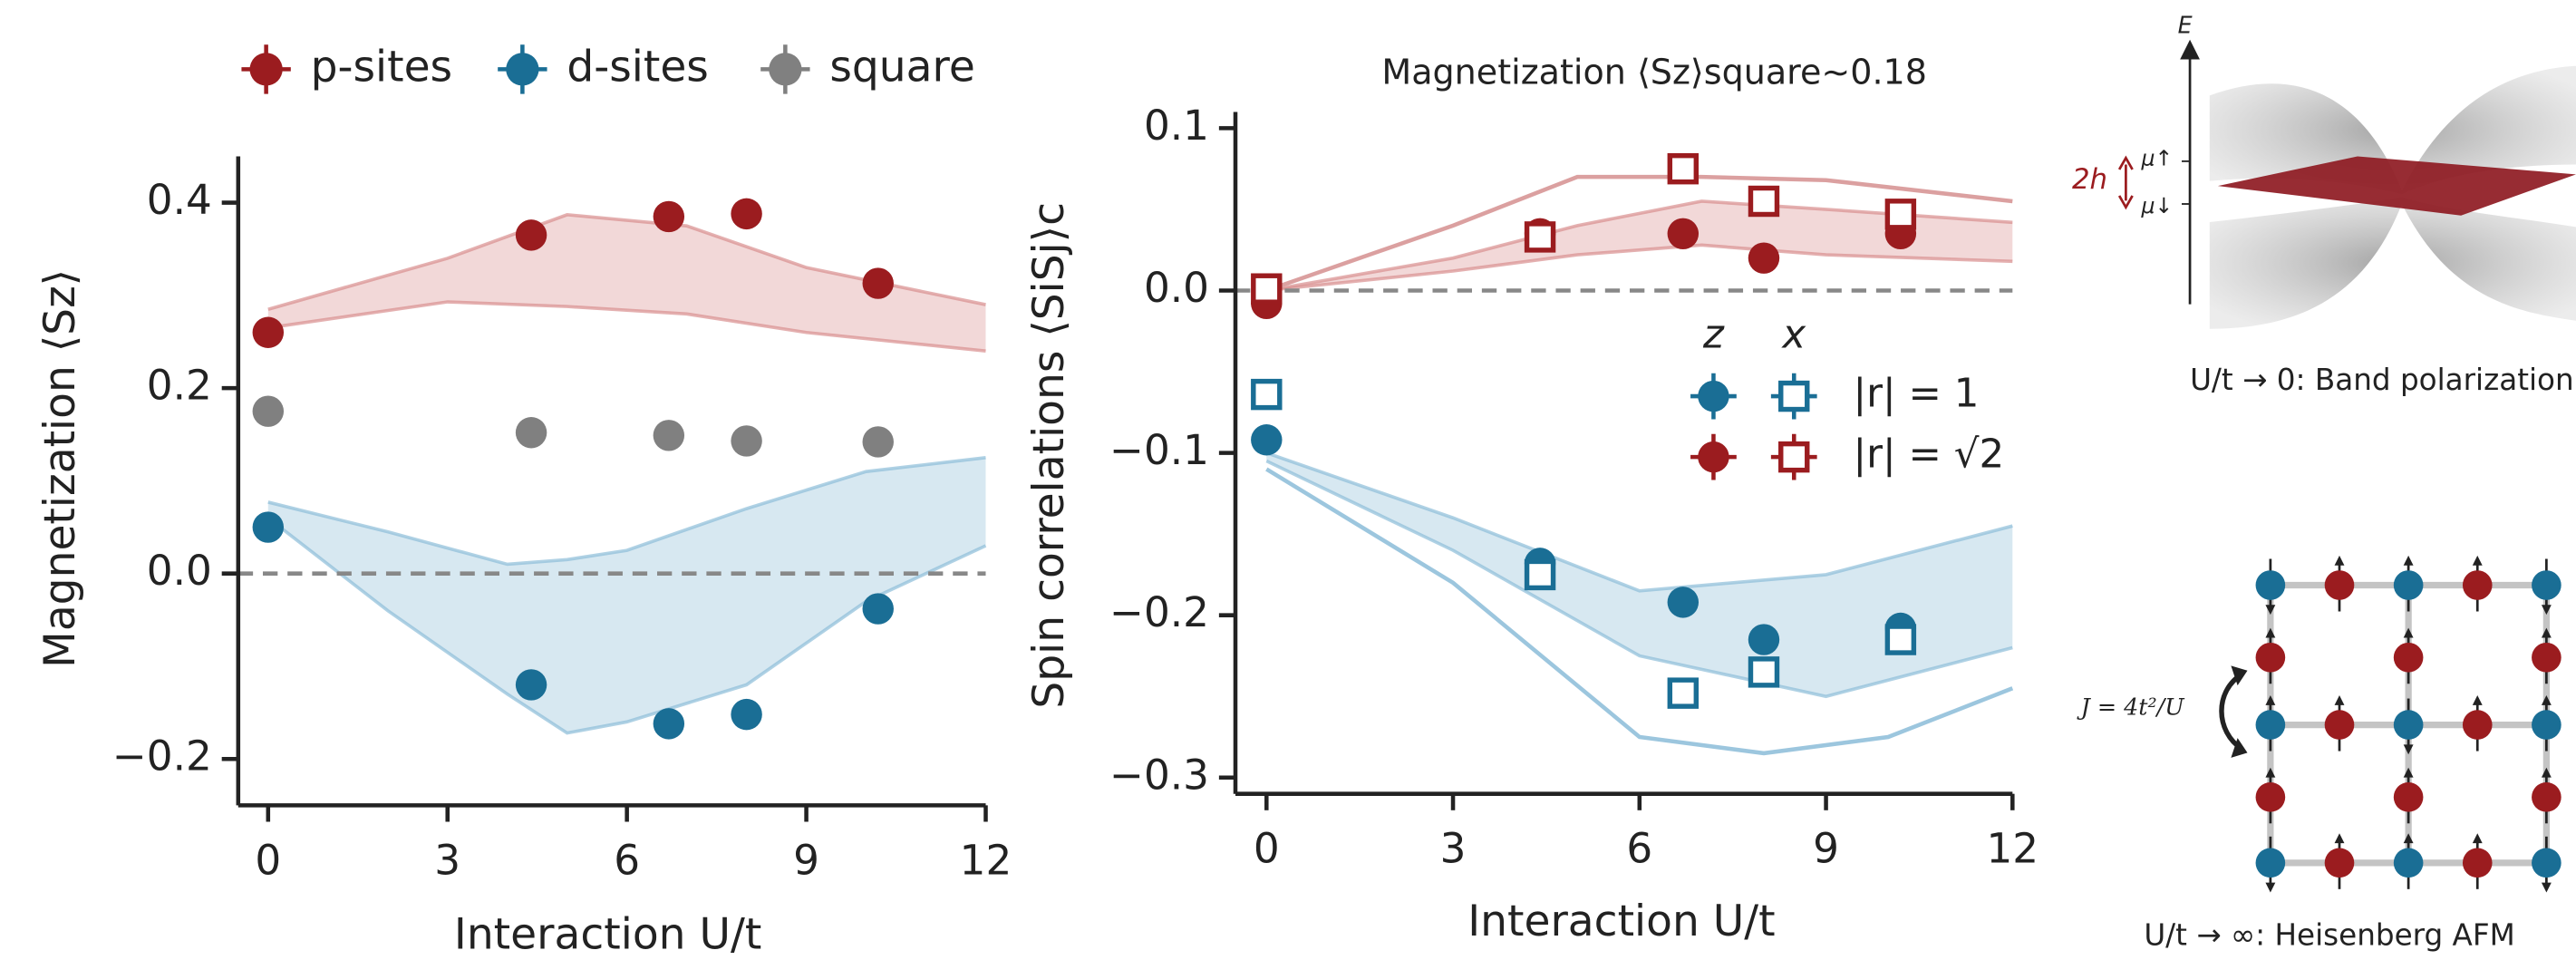 This screenshot has height=960, width=2576. I want to click on legend-label: p-sites, so click(382, 67).